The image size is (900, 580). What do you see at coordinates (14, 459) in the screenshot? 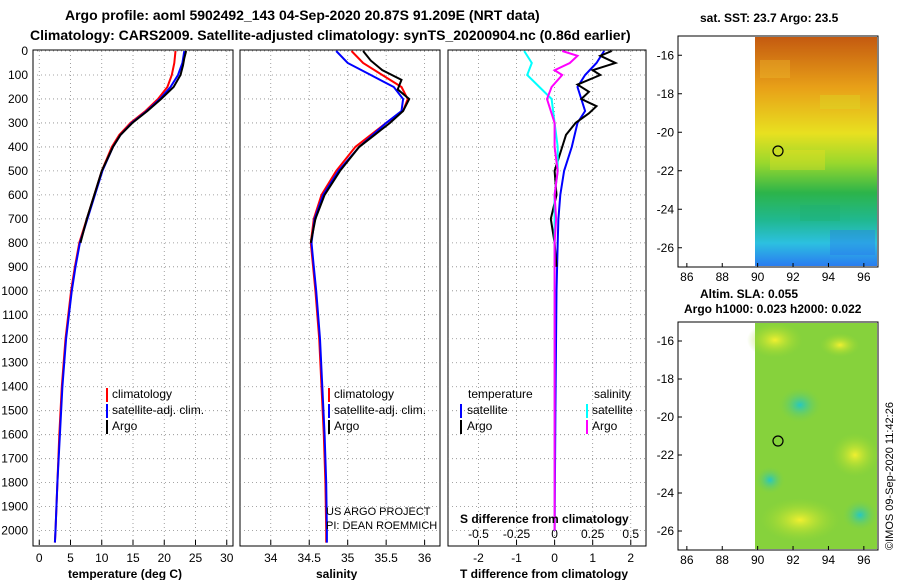
I see `depth-tick-label: 1700` at bounding box center [14, 459].